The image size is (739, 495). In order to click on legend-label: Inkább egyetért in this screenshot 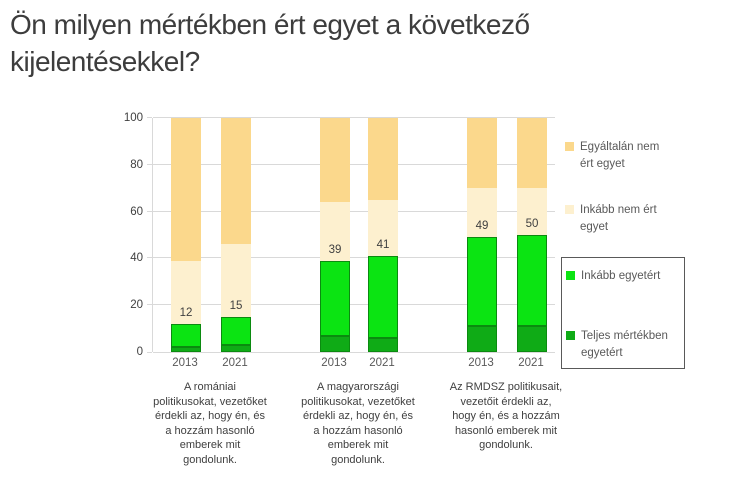, I will do `click(621, 276)`.